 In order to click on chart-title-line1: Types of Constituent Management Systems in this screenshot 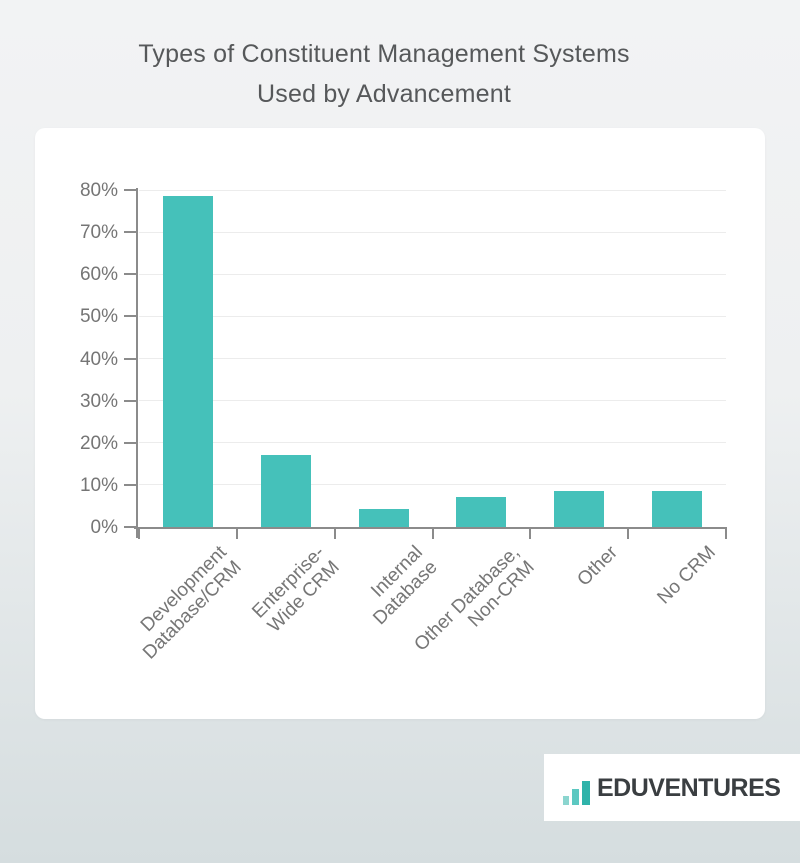, I will do `click(384, 54)`.